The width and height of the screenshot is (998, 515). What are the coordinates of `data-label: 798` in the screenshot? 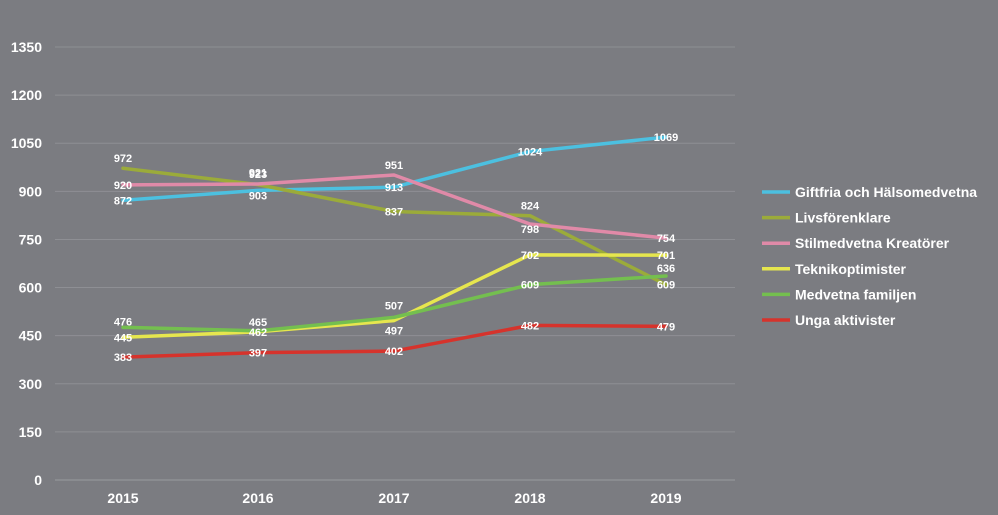 It's located at (530, 230).